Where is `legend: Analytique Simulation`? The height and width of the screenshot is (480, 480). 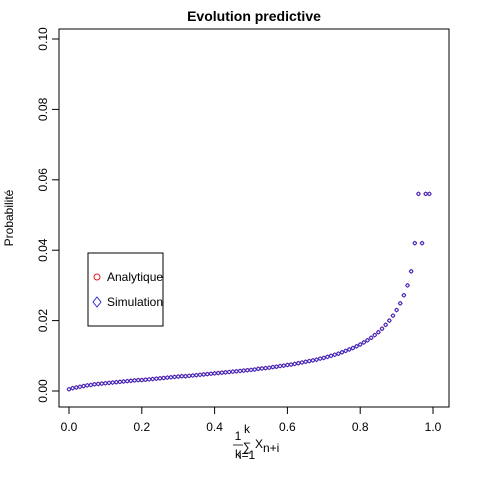 legend: Analytique Simulation is located at coordinates (125, 289).